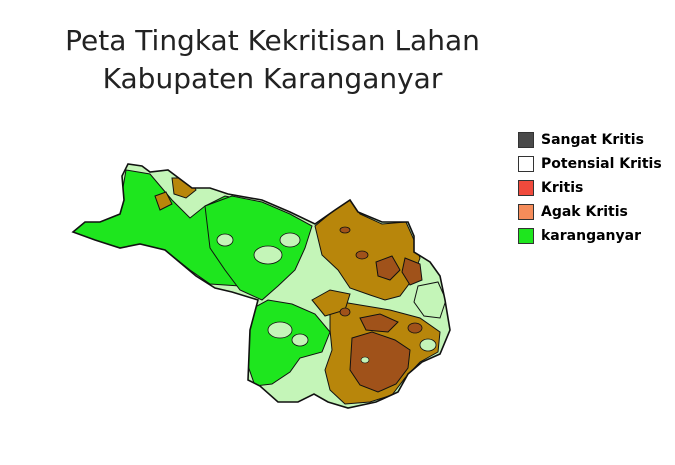 This screenshot has width=675, height=465. Describe the element at coordinates (331, 303) in the screenshot. I see `olive-diagonal-strip` at that location.